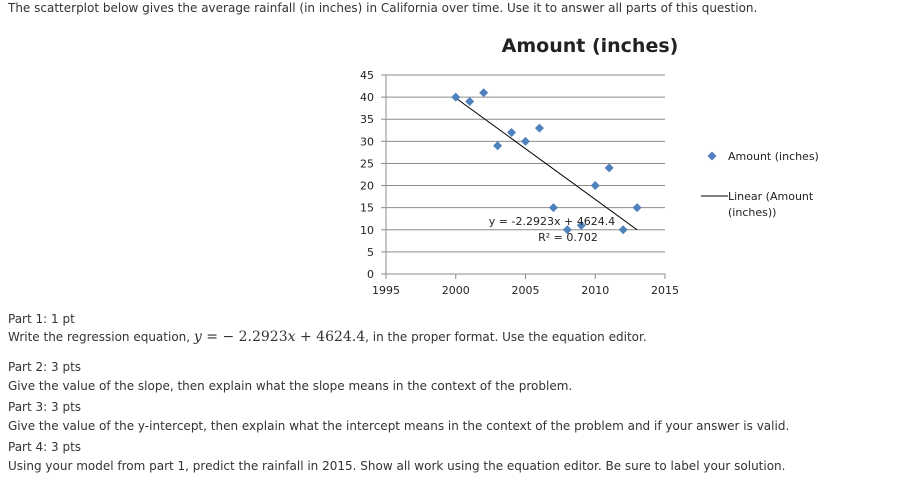 The width and height of the screenshot is (916, 477). Describe the element at coordinates (386, 290) in the screenshot. I see `x-tick-label: 1995` at that location.